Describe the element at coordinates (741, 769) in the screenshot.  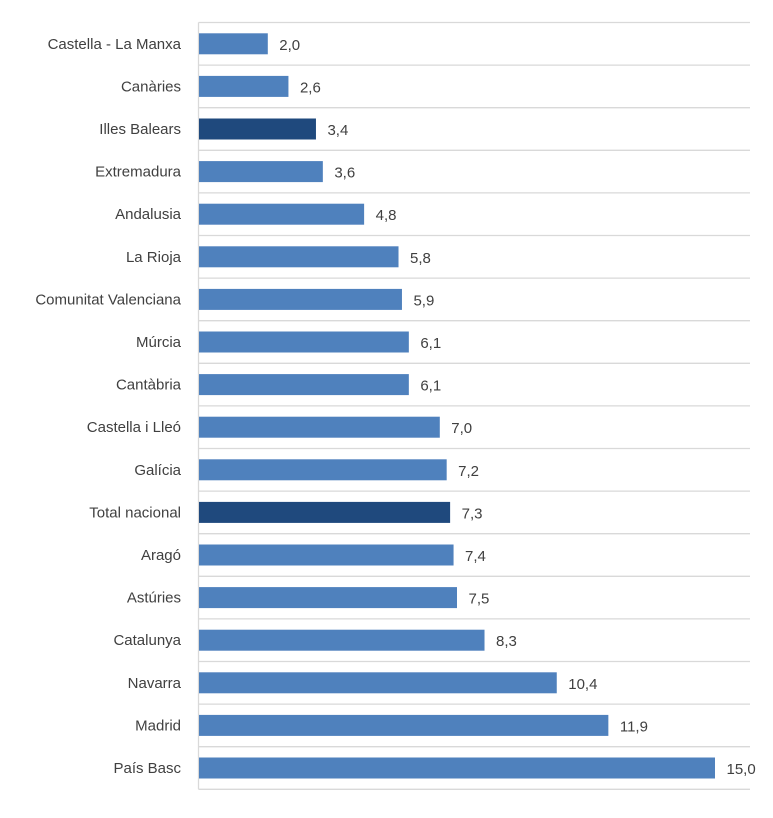
I see `data-label: 15,0` at that location.